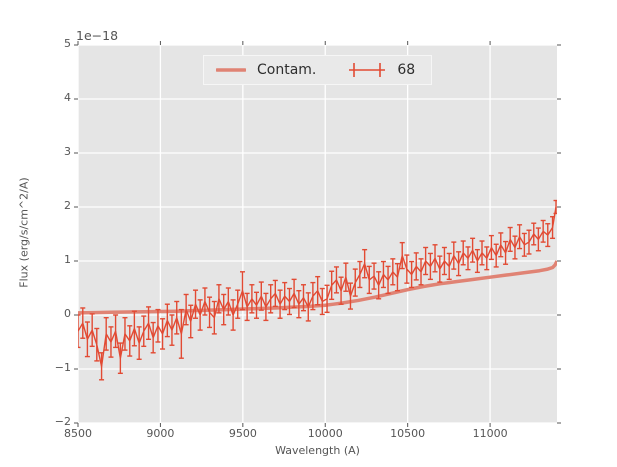  Describe the element at coordinates (406, 70) in the screenshot. I see `legend-label-68: 68` at that location.